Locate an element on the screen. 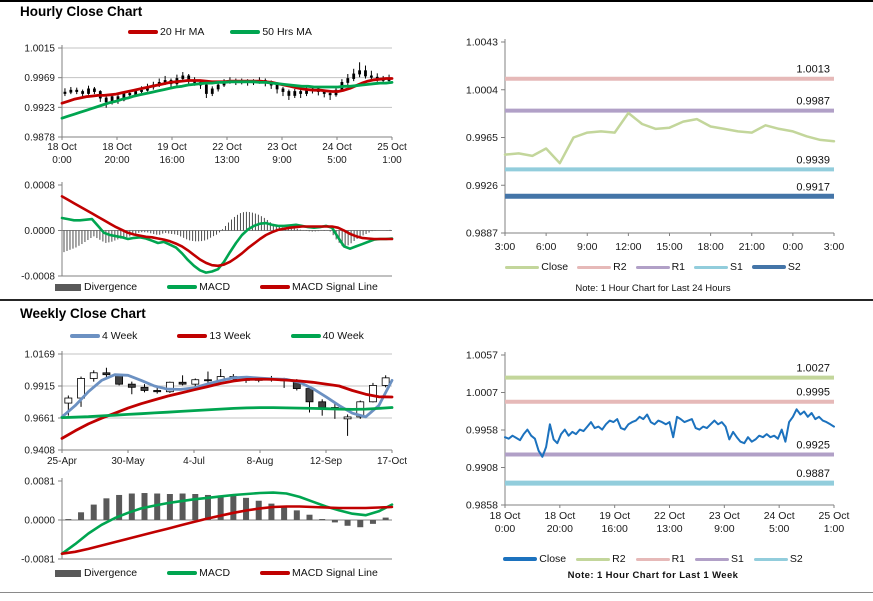 Image resolution: width=873 pixels, height=601 pixels. y-tick-label: 0.9408 is located at coordinates (39, 451).